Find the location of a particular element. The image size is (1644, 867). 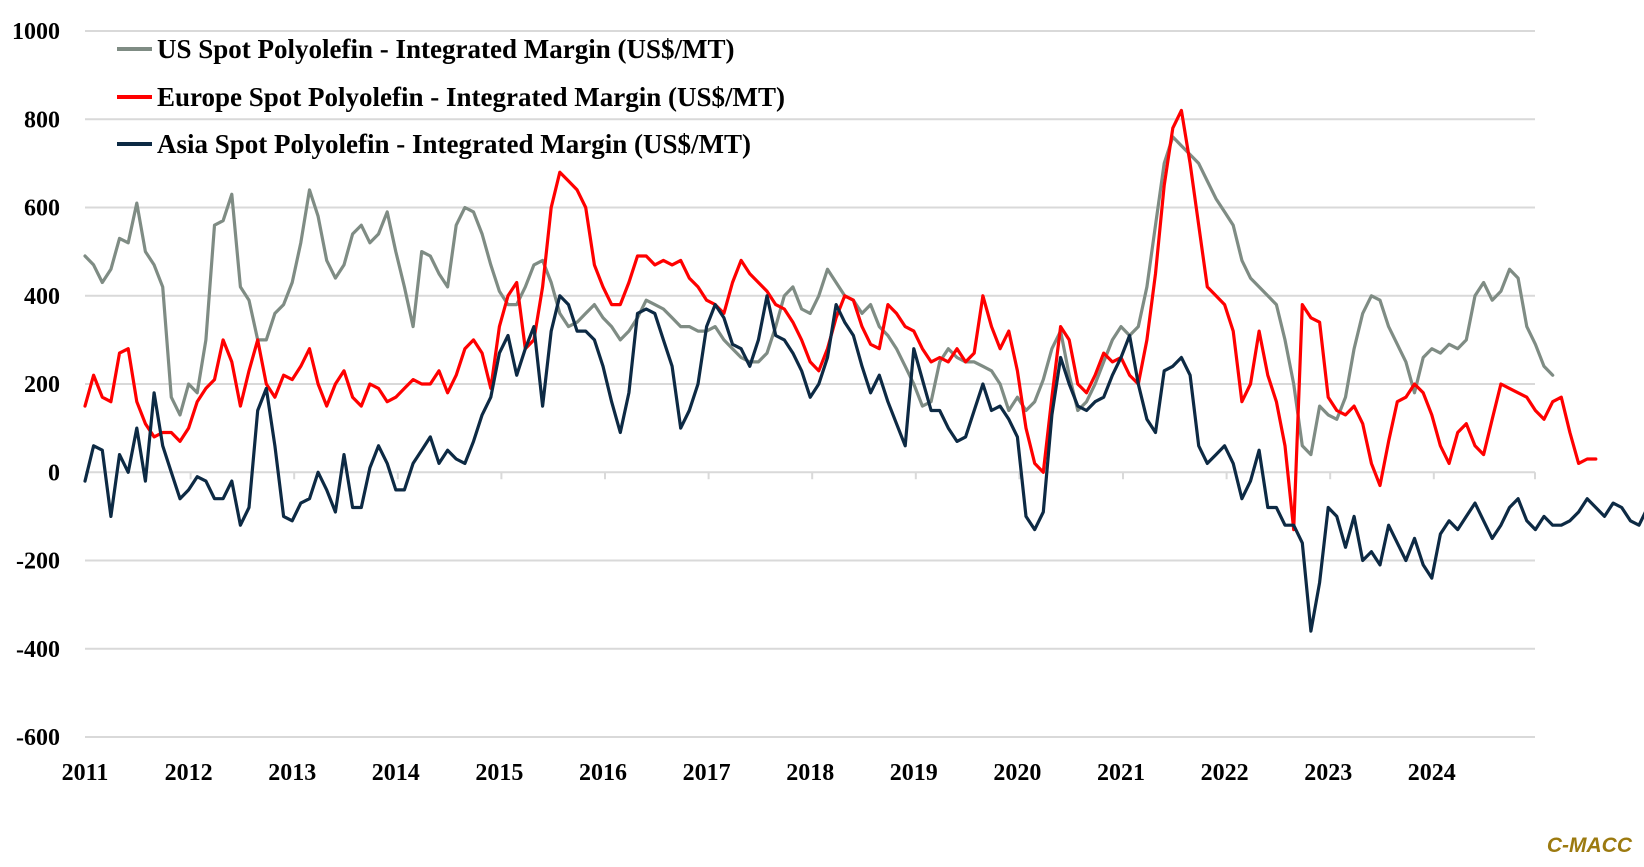

x-tick-label: 2016 is located at coordinates (603, 773).